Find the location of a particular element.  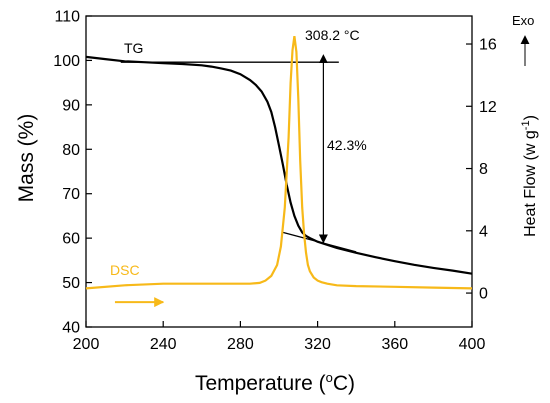

x-axis-title-unit: C) is located at coordinates (344, 383).